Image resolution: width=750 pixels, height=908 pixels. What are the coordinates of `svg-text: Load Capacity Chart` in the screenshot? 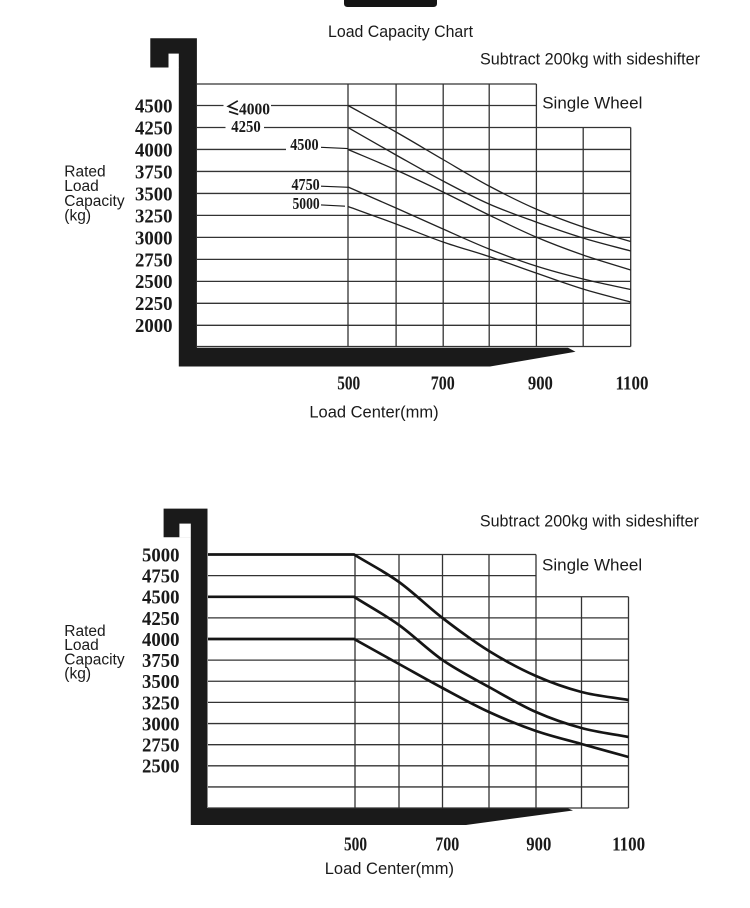 It's located at (400, 31).